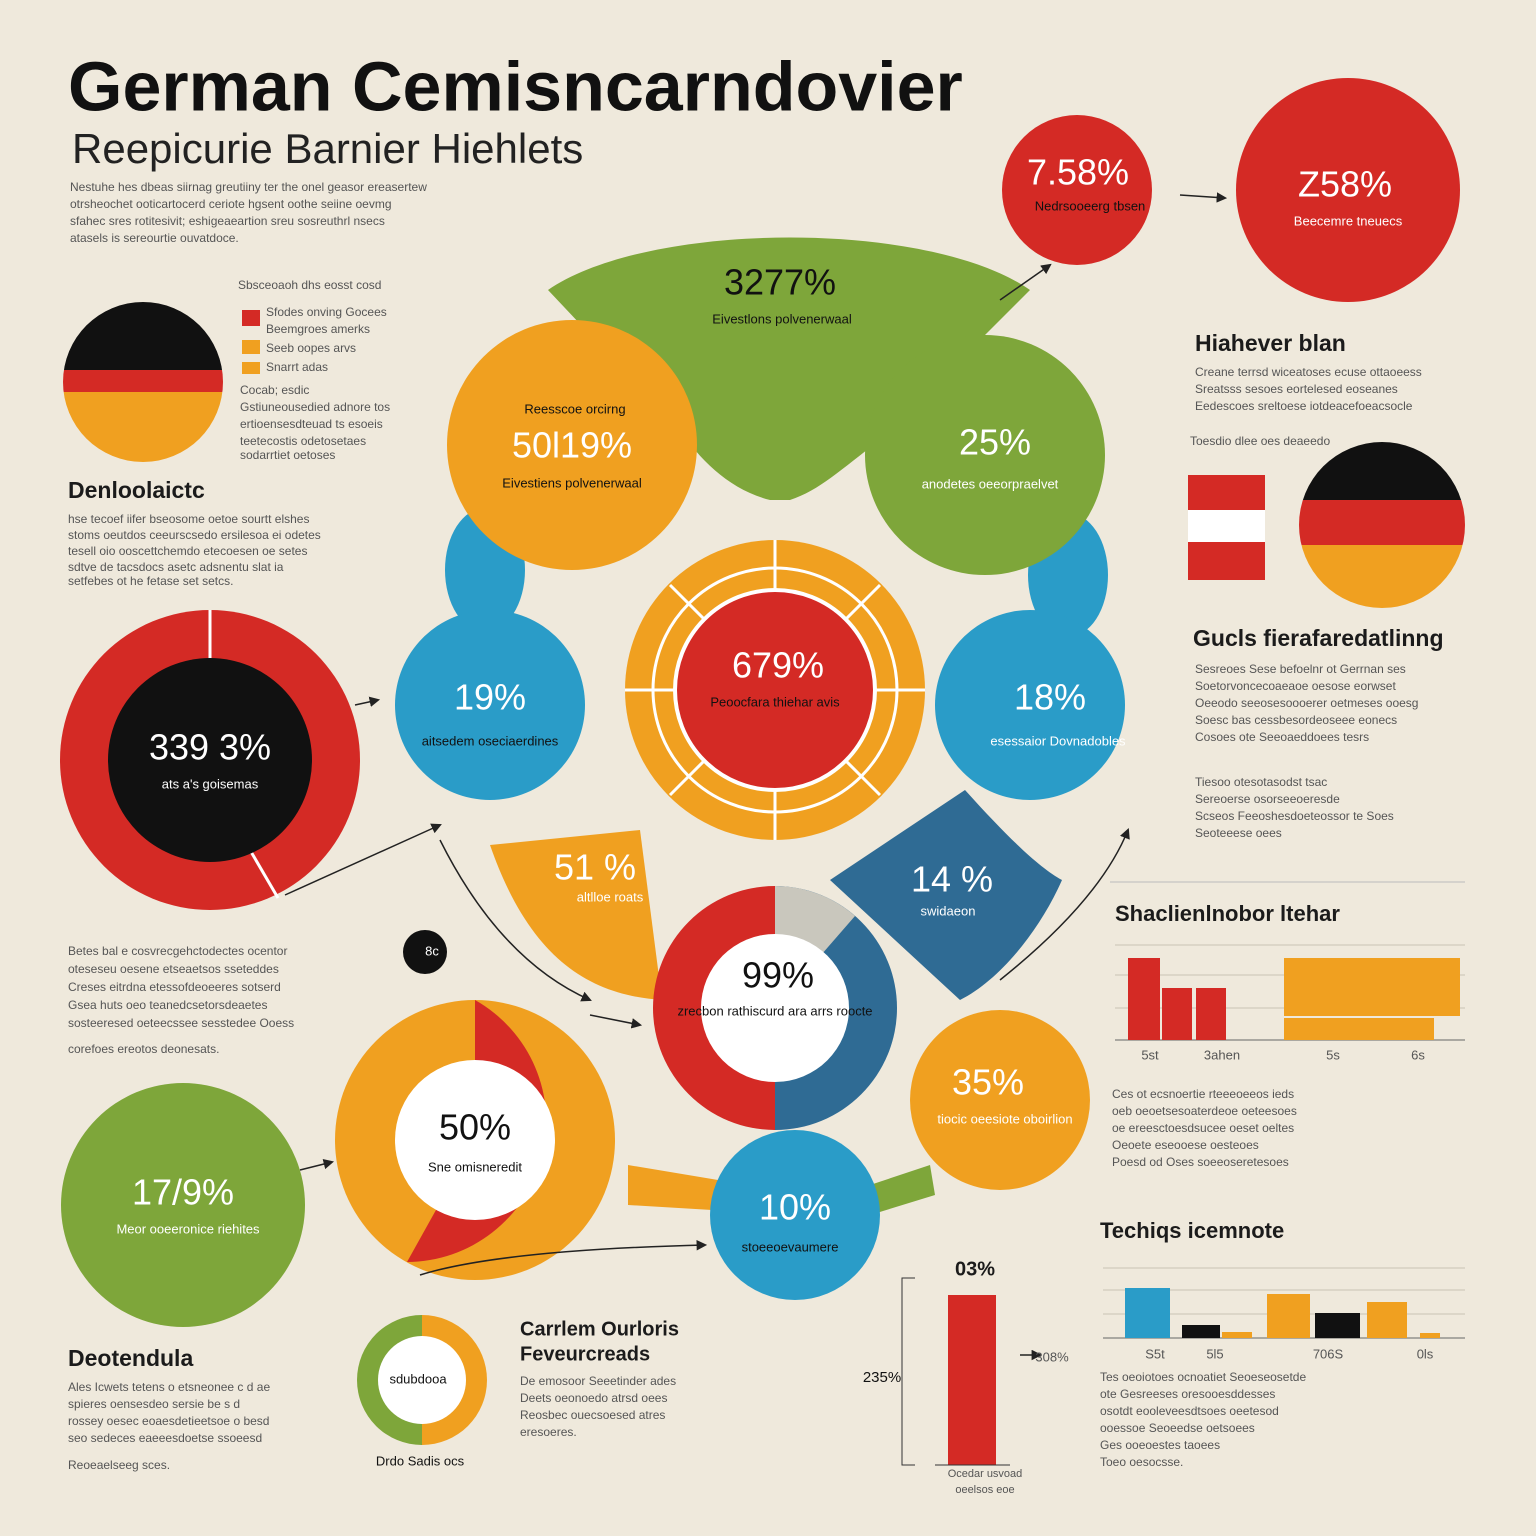 The width and height of the screenshot is (1536, 1536). What do you see at coordinates (490, 740) in the screenshot?
I see `stat-caption: aitsedem oseciaerdines` at bounding box center [490, 740].